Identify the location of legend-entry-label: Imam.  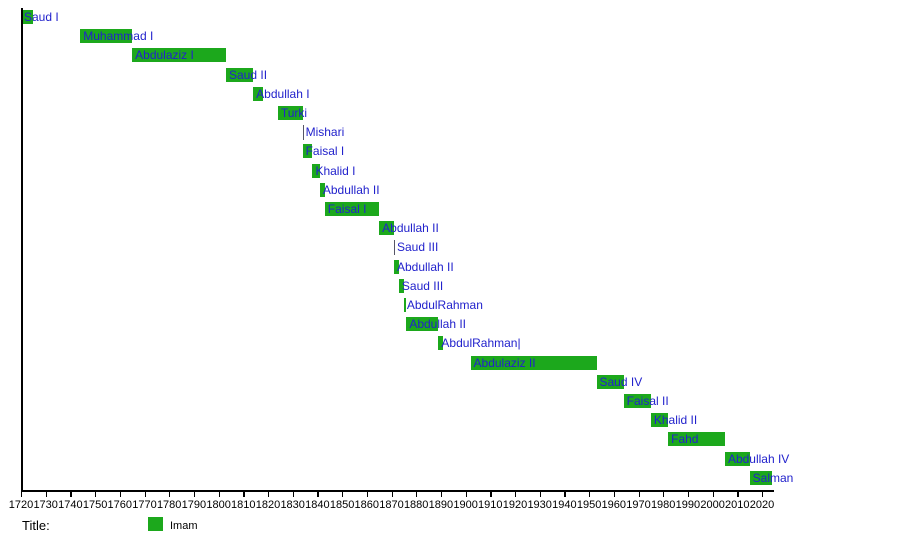
(184, 526).